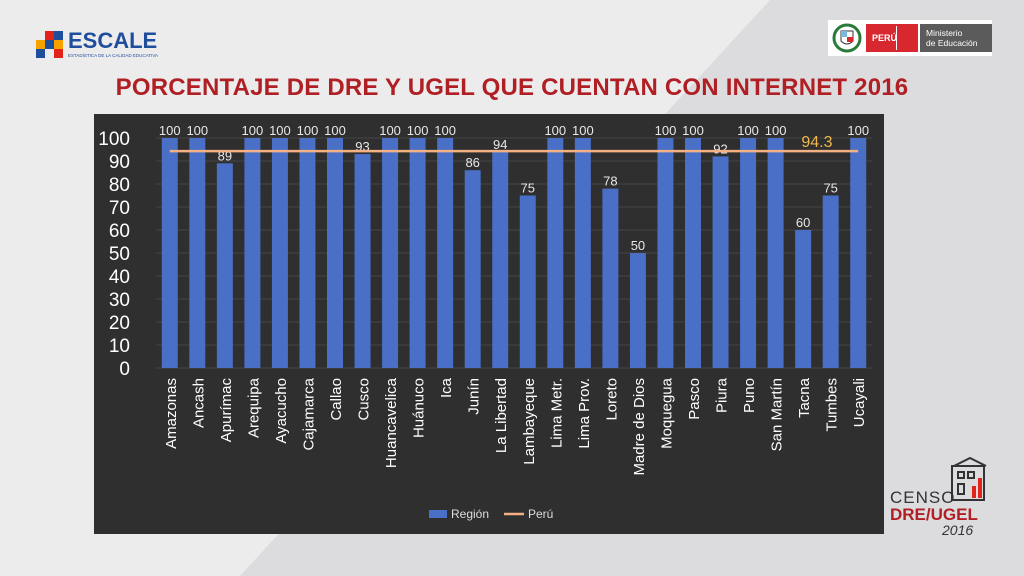 This screenshot has width=1024, height=576. Describe the element at coordinates (124, 369) in the screenshot. I see `y-tick-label: 0` at that location.